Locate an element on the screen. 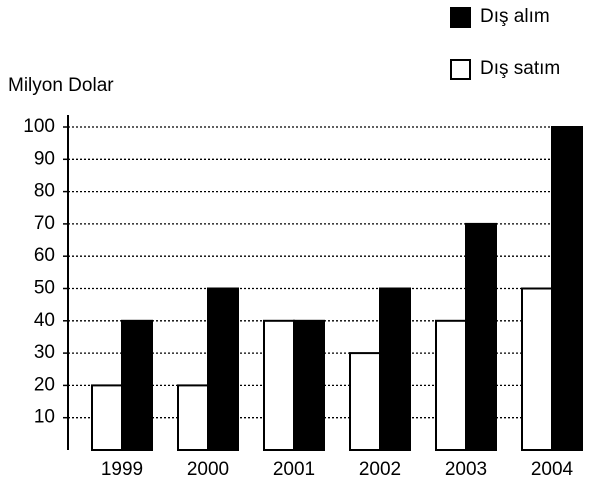  x-tick-label: 2001 is located at coordinates (294, 469).